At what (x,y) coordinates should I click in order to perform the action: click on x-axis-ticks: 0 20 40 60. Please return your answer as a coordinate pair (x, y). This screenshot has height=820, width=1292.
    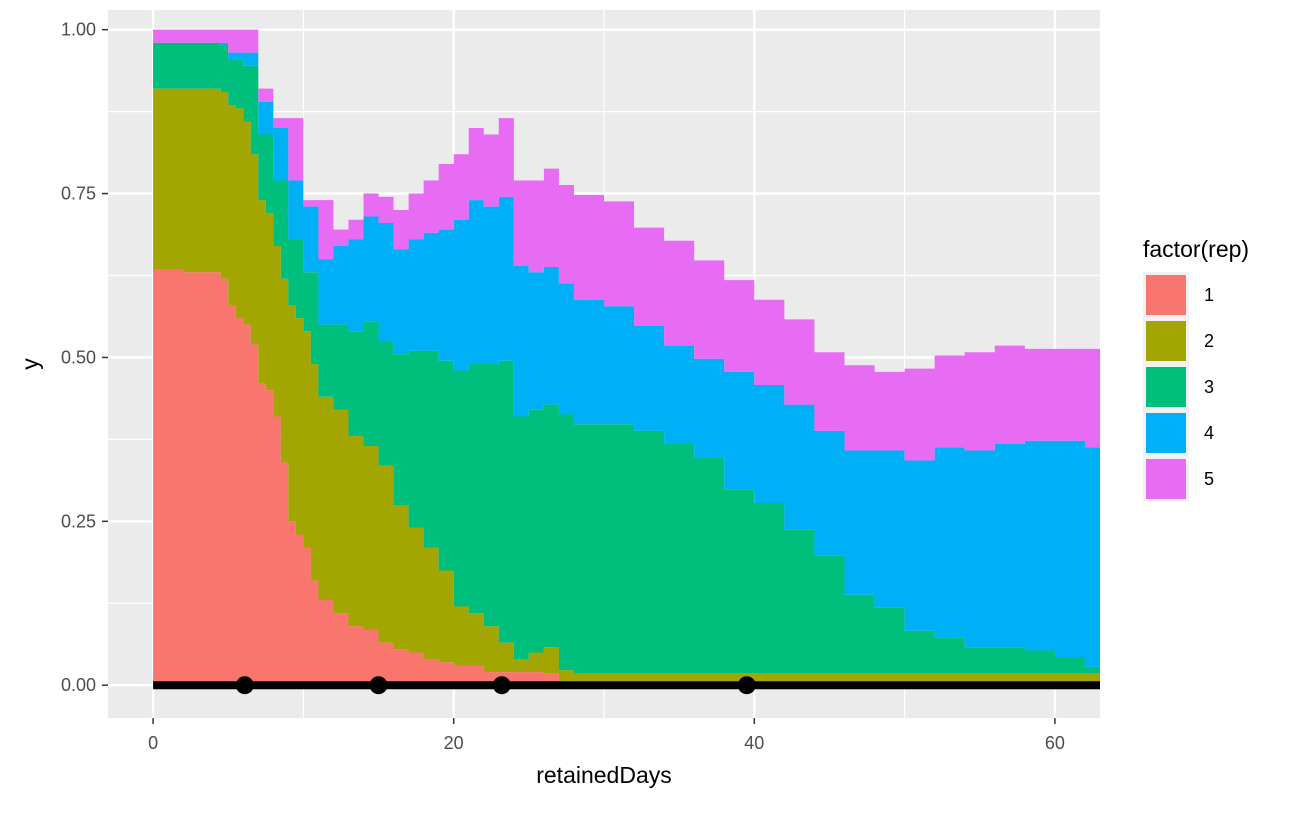
    Looking at the image, I should click on (606, 735).